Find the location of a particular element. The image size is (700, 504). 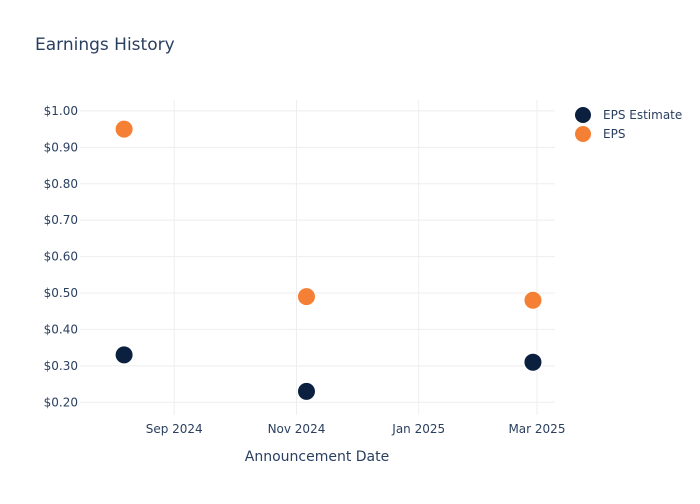

x-tick-label: Sep 2024 is located at coordinates (174, 429).